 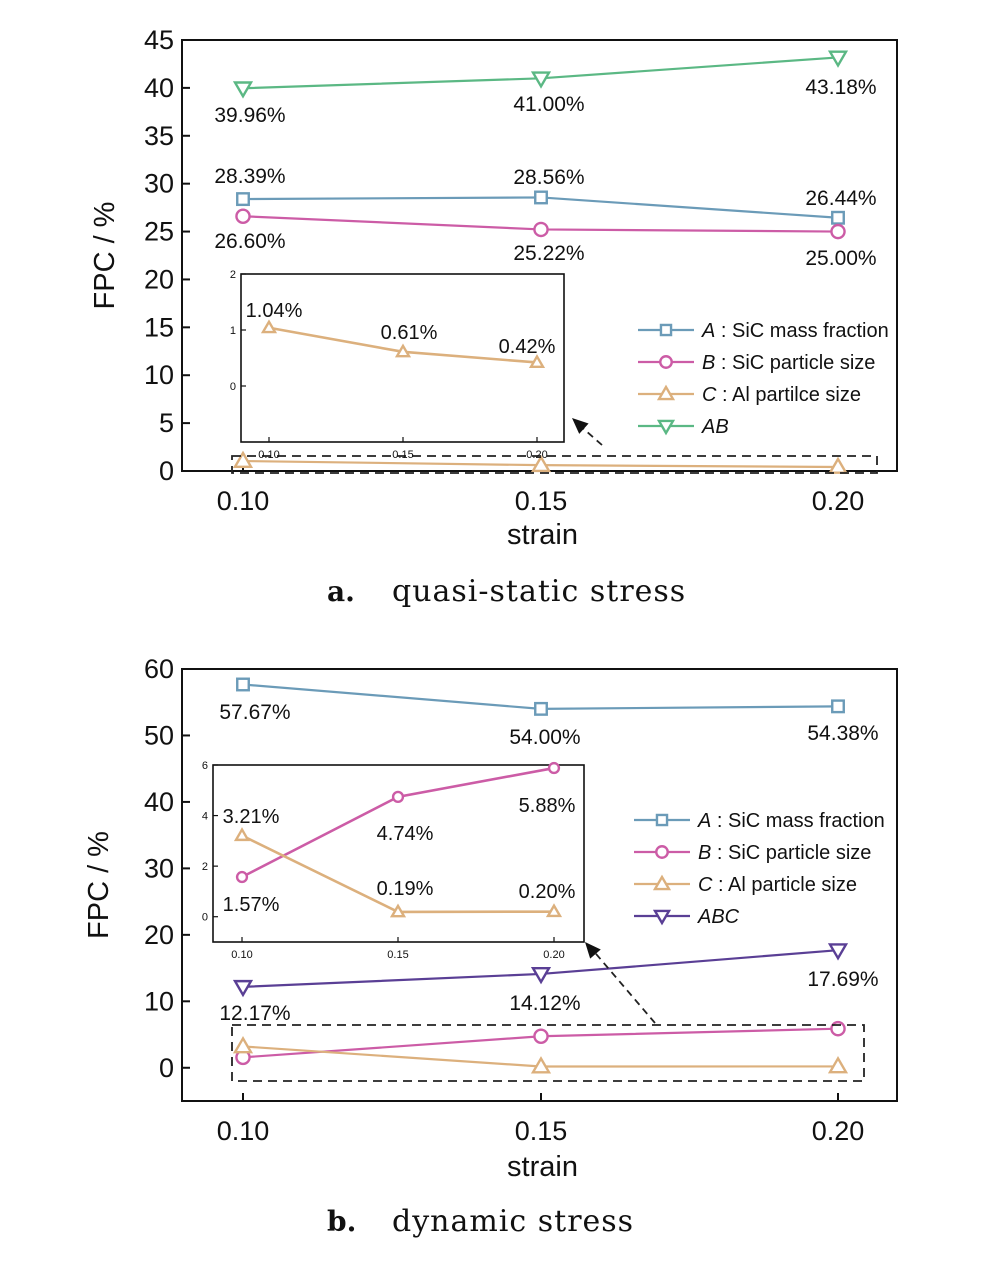 What do you see at coordinates (549, 713) in the screenshot?
I see `series-A: 57.67% 54.00% 54.38%` at bounding box center [549, 713].